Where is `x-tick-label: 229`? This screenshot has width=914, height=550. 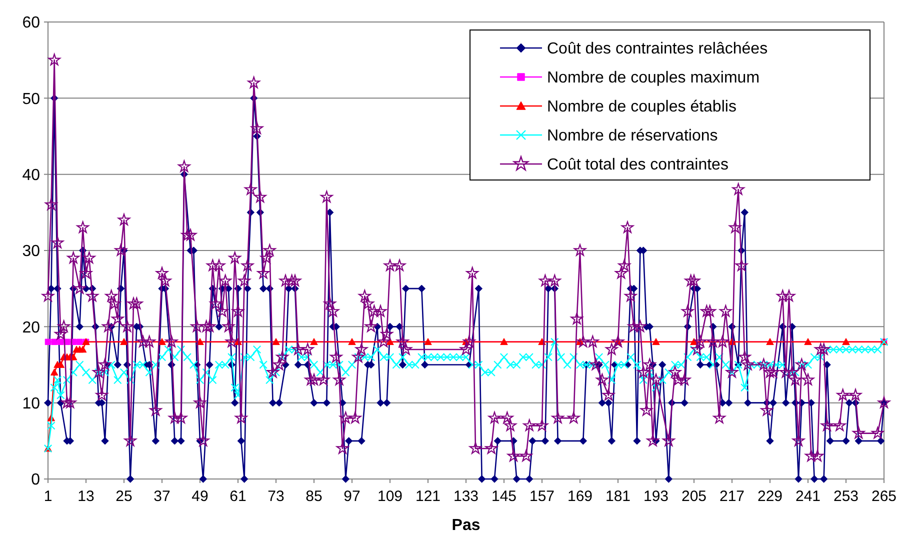
x-tick-label: 229 is located at coordinates (770, 496).